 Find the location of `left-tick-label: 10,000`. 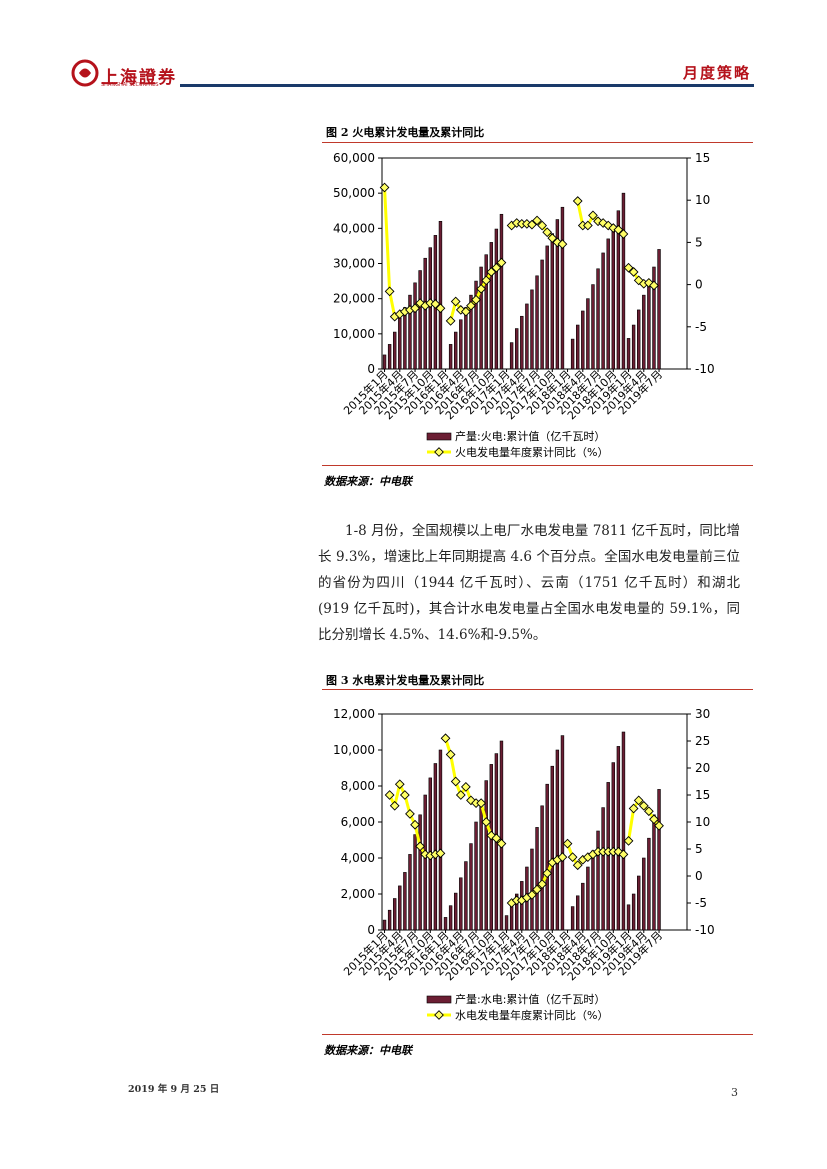

left-tick-label: 10,000 is located at coordinates (354, 750).